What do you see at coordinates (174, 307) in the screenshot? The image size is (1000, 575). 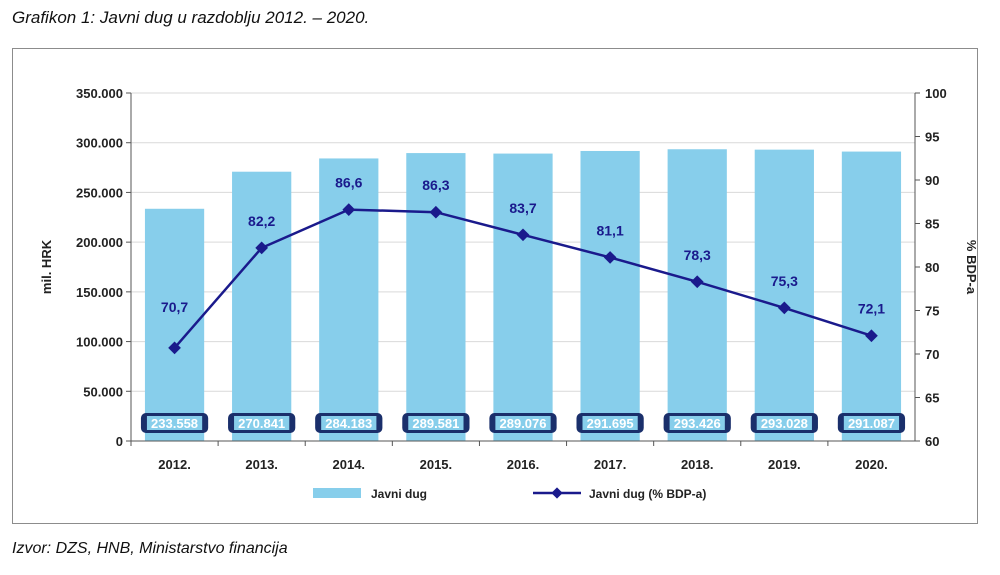 I see `line-data-label: 70,7` at bounding box center [174, 307].